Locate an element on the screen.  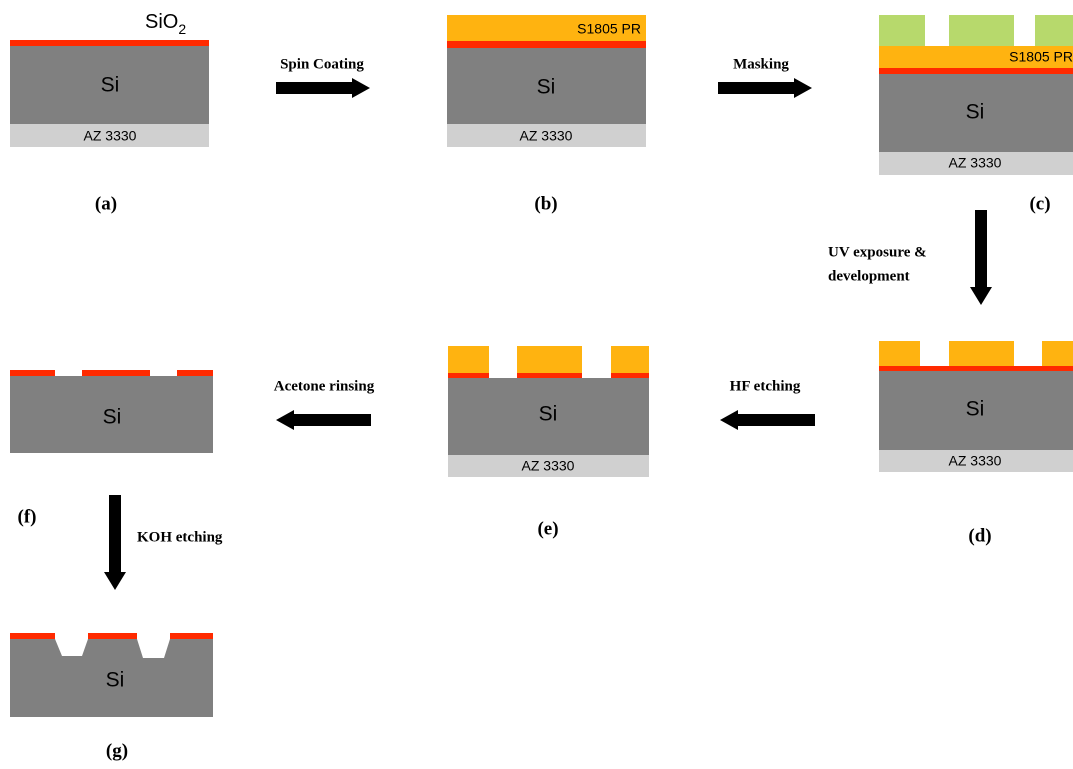
panel-e: Si AZ 3330 (e) is located at coordinates (548, 442).